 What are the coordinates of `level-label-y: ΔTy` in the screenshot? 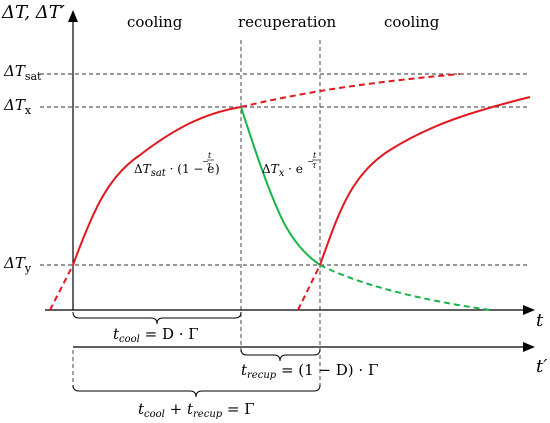 It's located at (17, 264).